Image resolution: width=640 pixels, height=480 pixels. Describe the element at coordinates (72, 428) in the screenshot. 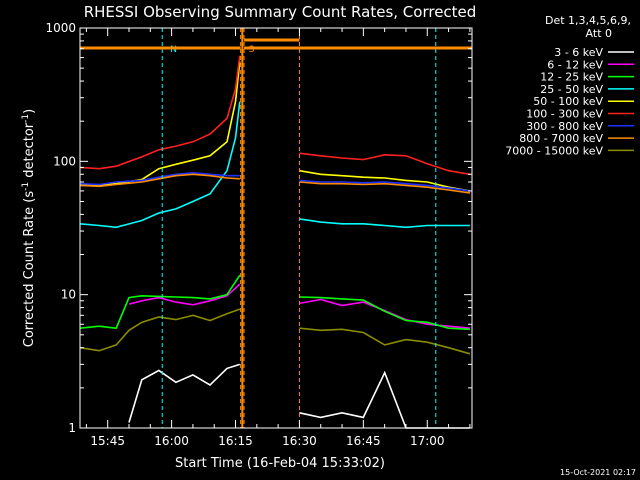

I see `y-tick-label-1: 1` at that location.